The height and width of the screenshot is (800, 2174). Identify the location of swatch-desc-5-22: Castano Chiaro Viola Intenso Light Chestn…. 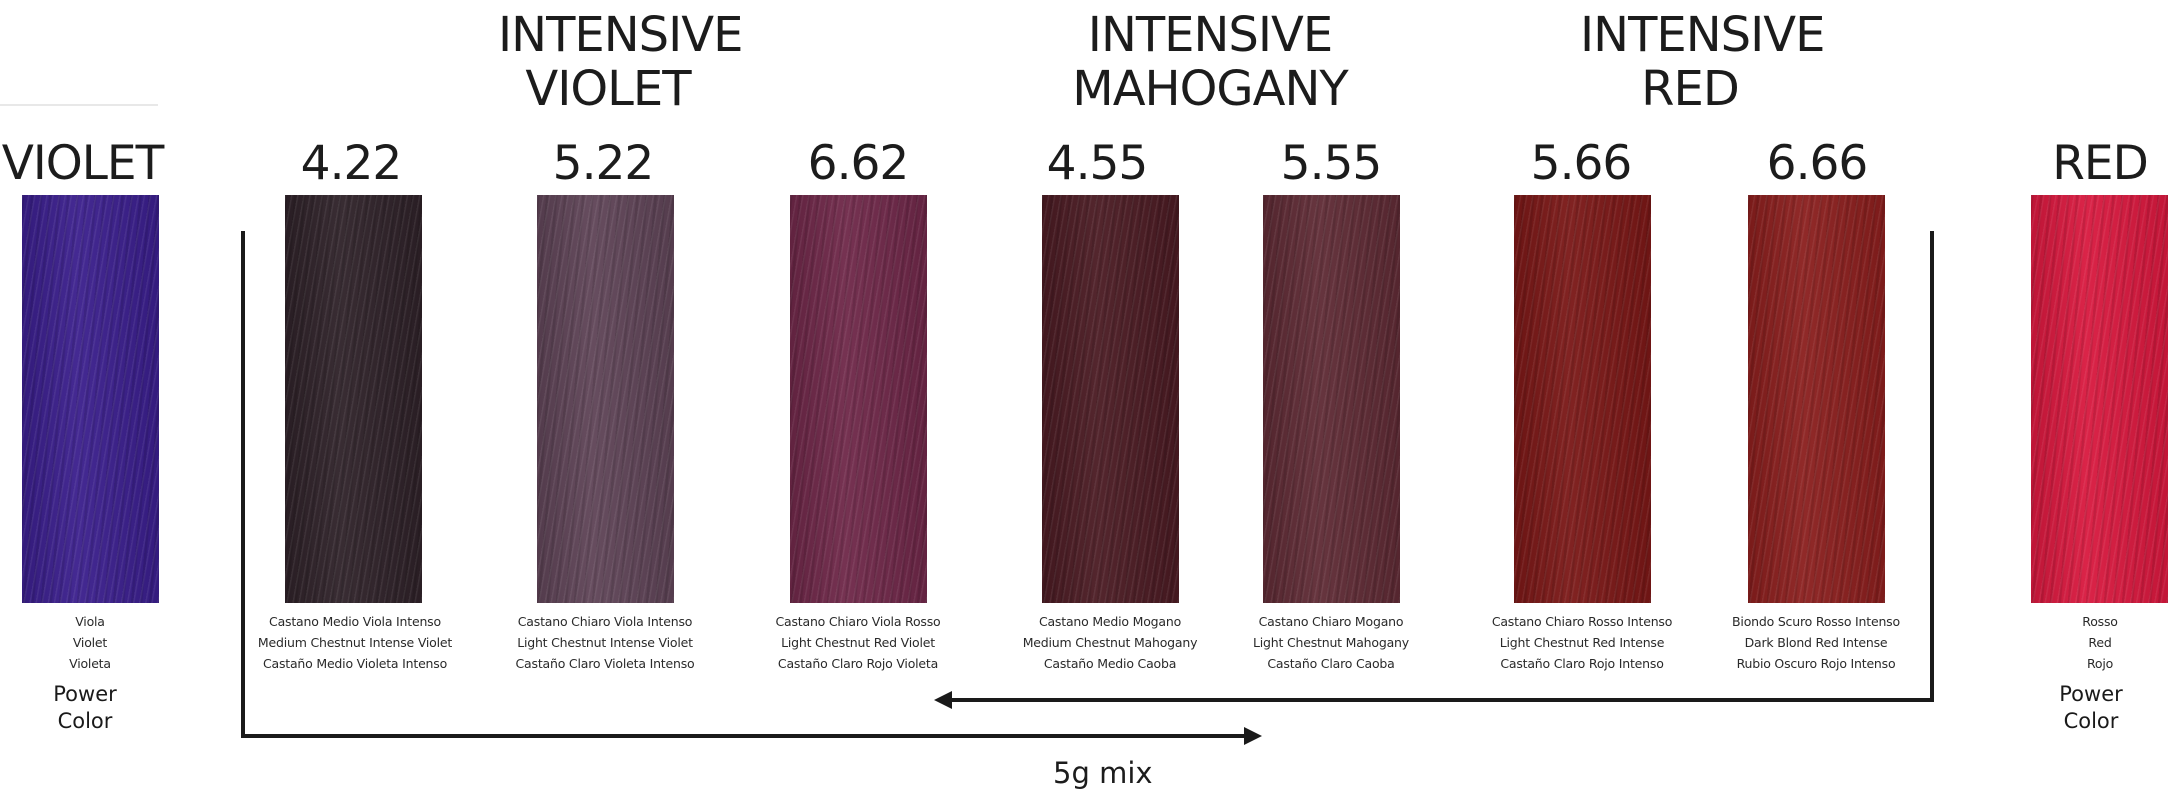
(605, 642).